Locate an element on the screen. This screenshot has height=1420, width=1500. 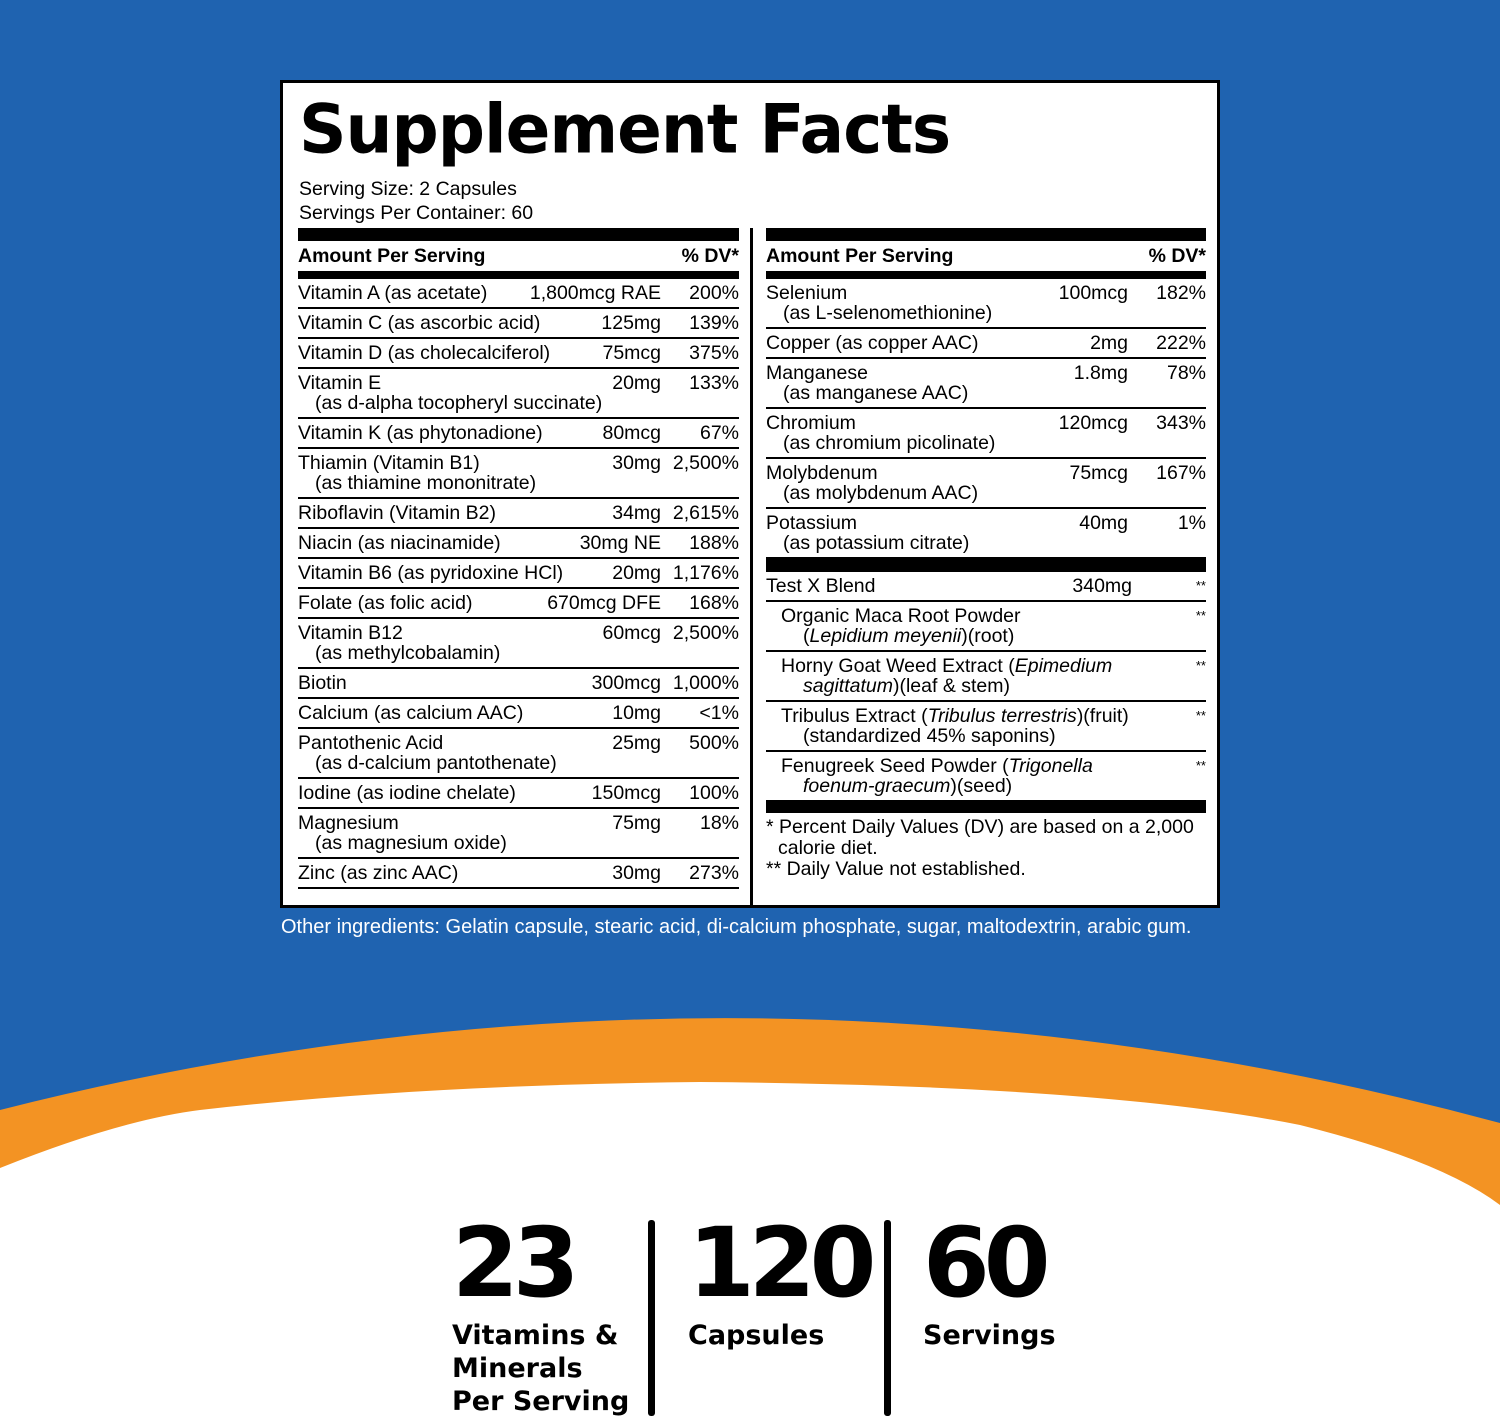
stat-label-line: Minerals is located at coordinates (517, 1368).